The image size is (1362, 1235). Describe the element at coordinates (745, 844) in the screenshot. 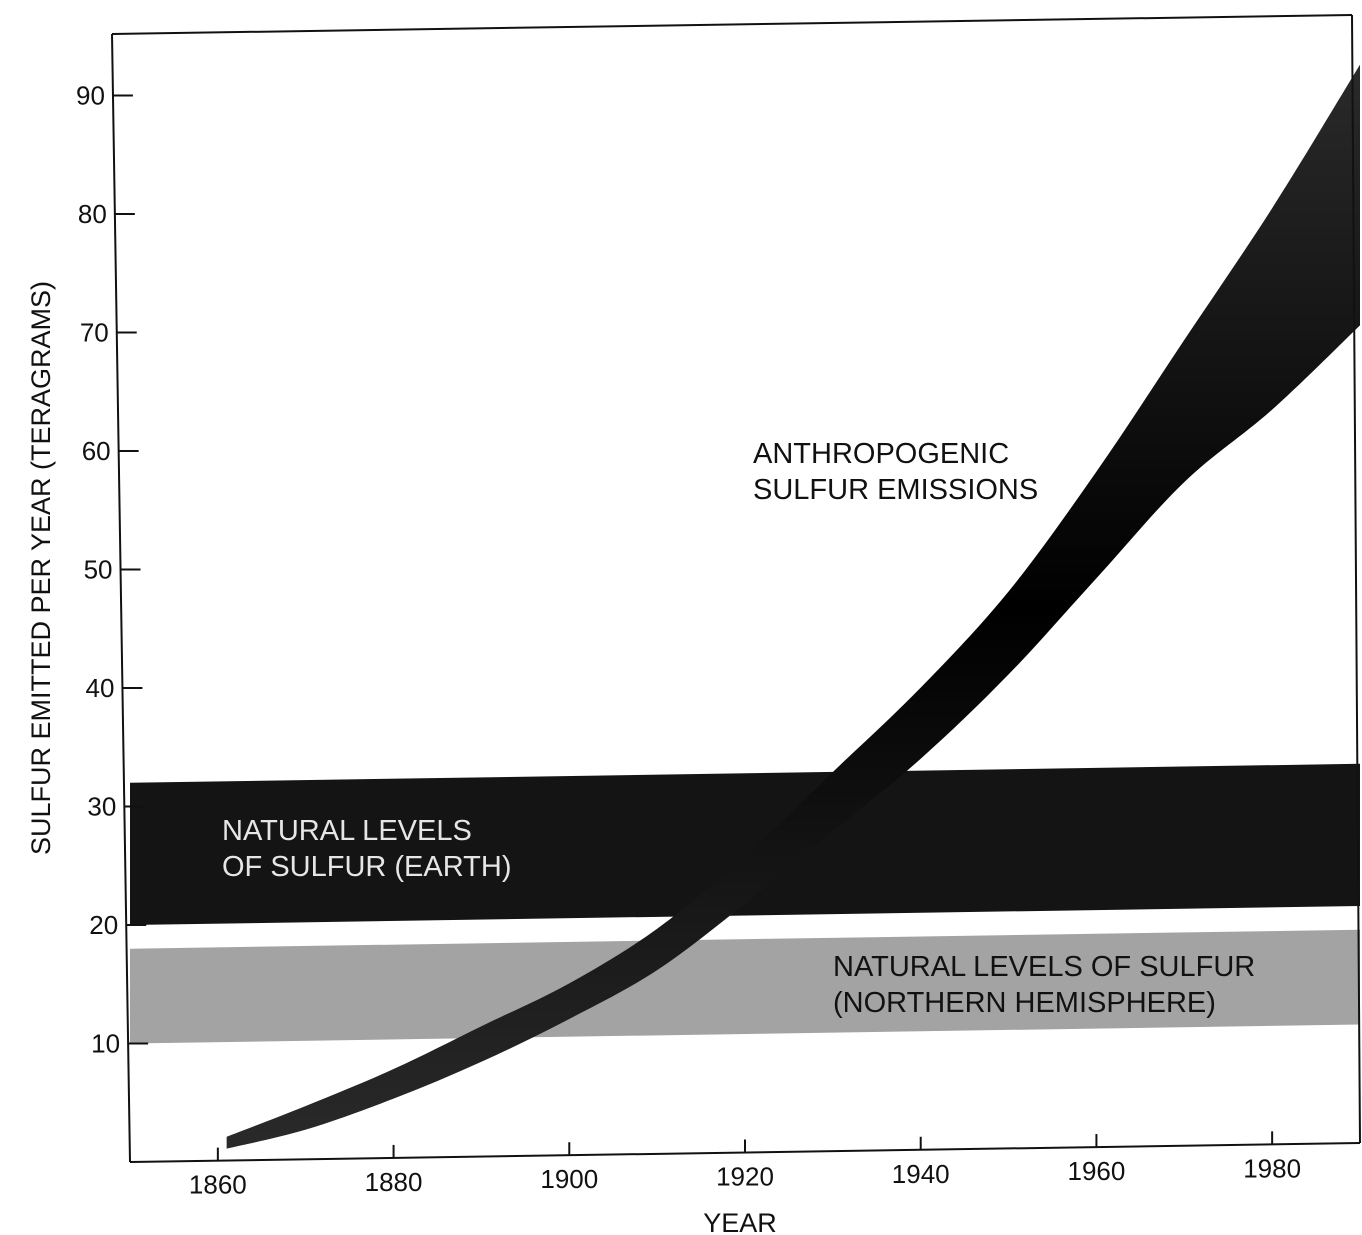

I see `earth-natural-band` at that location.